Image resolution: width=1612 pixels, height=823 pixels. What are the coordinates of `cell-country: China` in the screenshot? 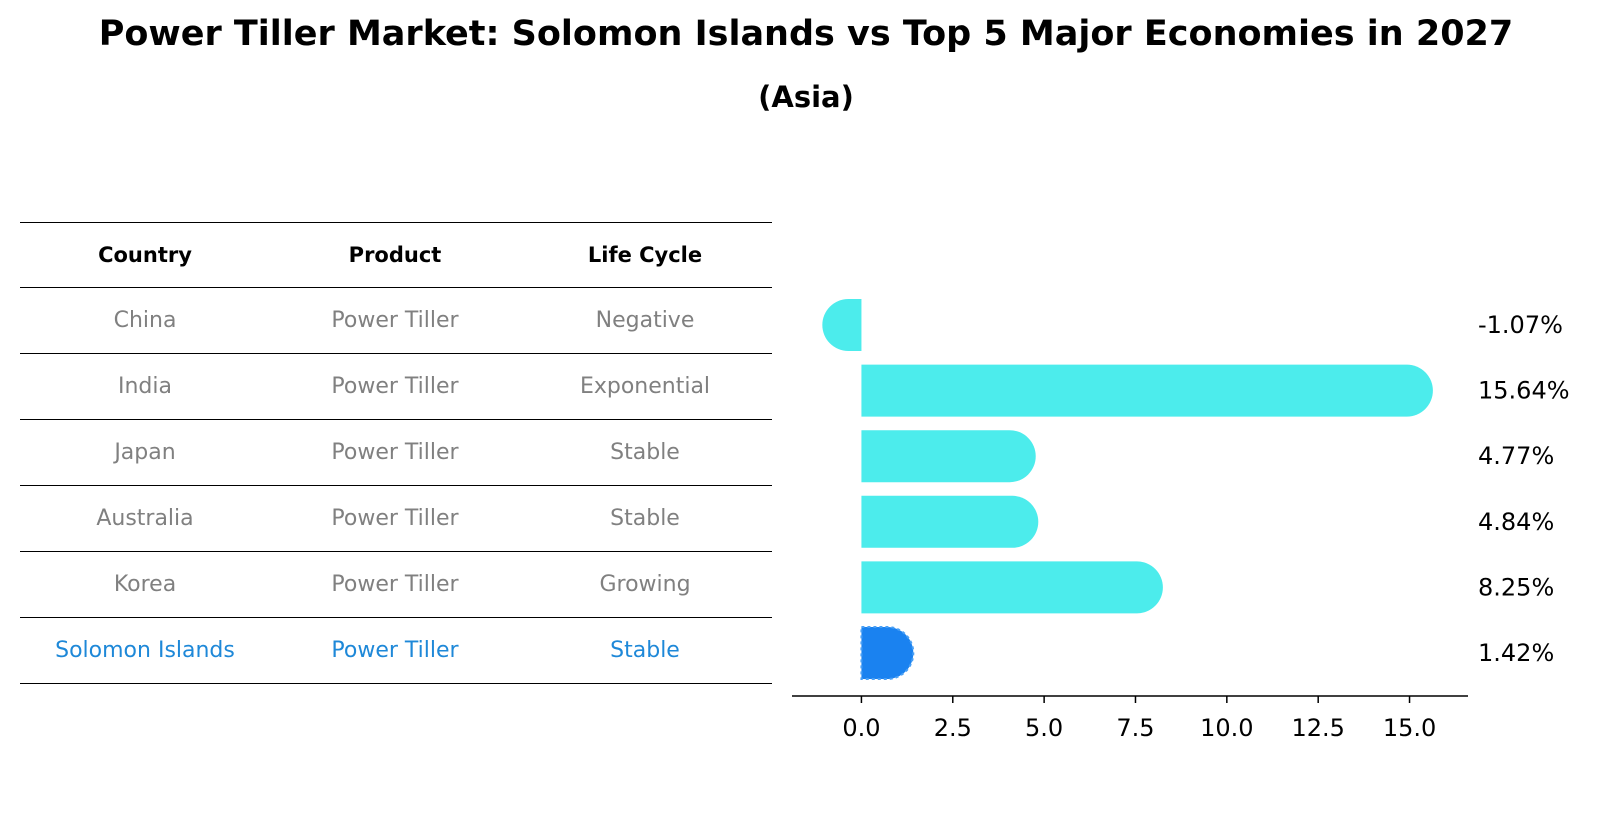 It's located at (145, 320).